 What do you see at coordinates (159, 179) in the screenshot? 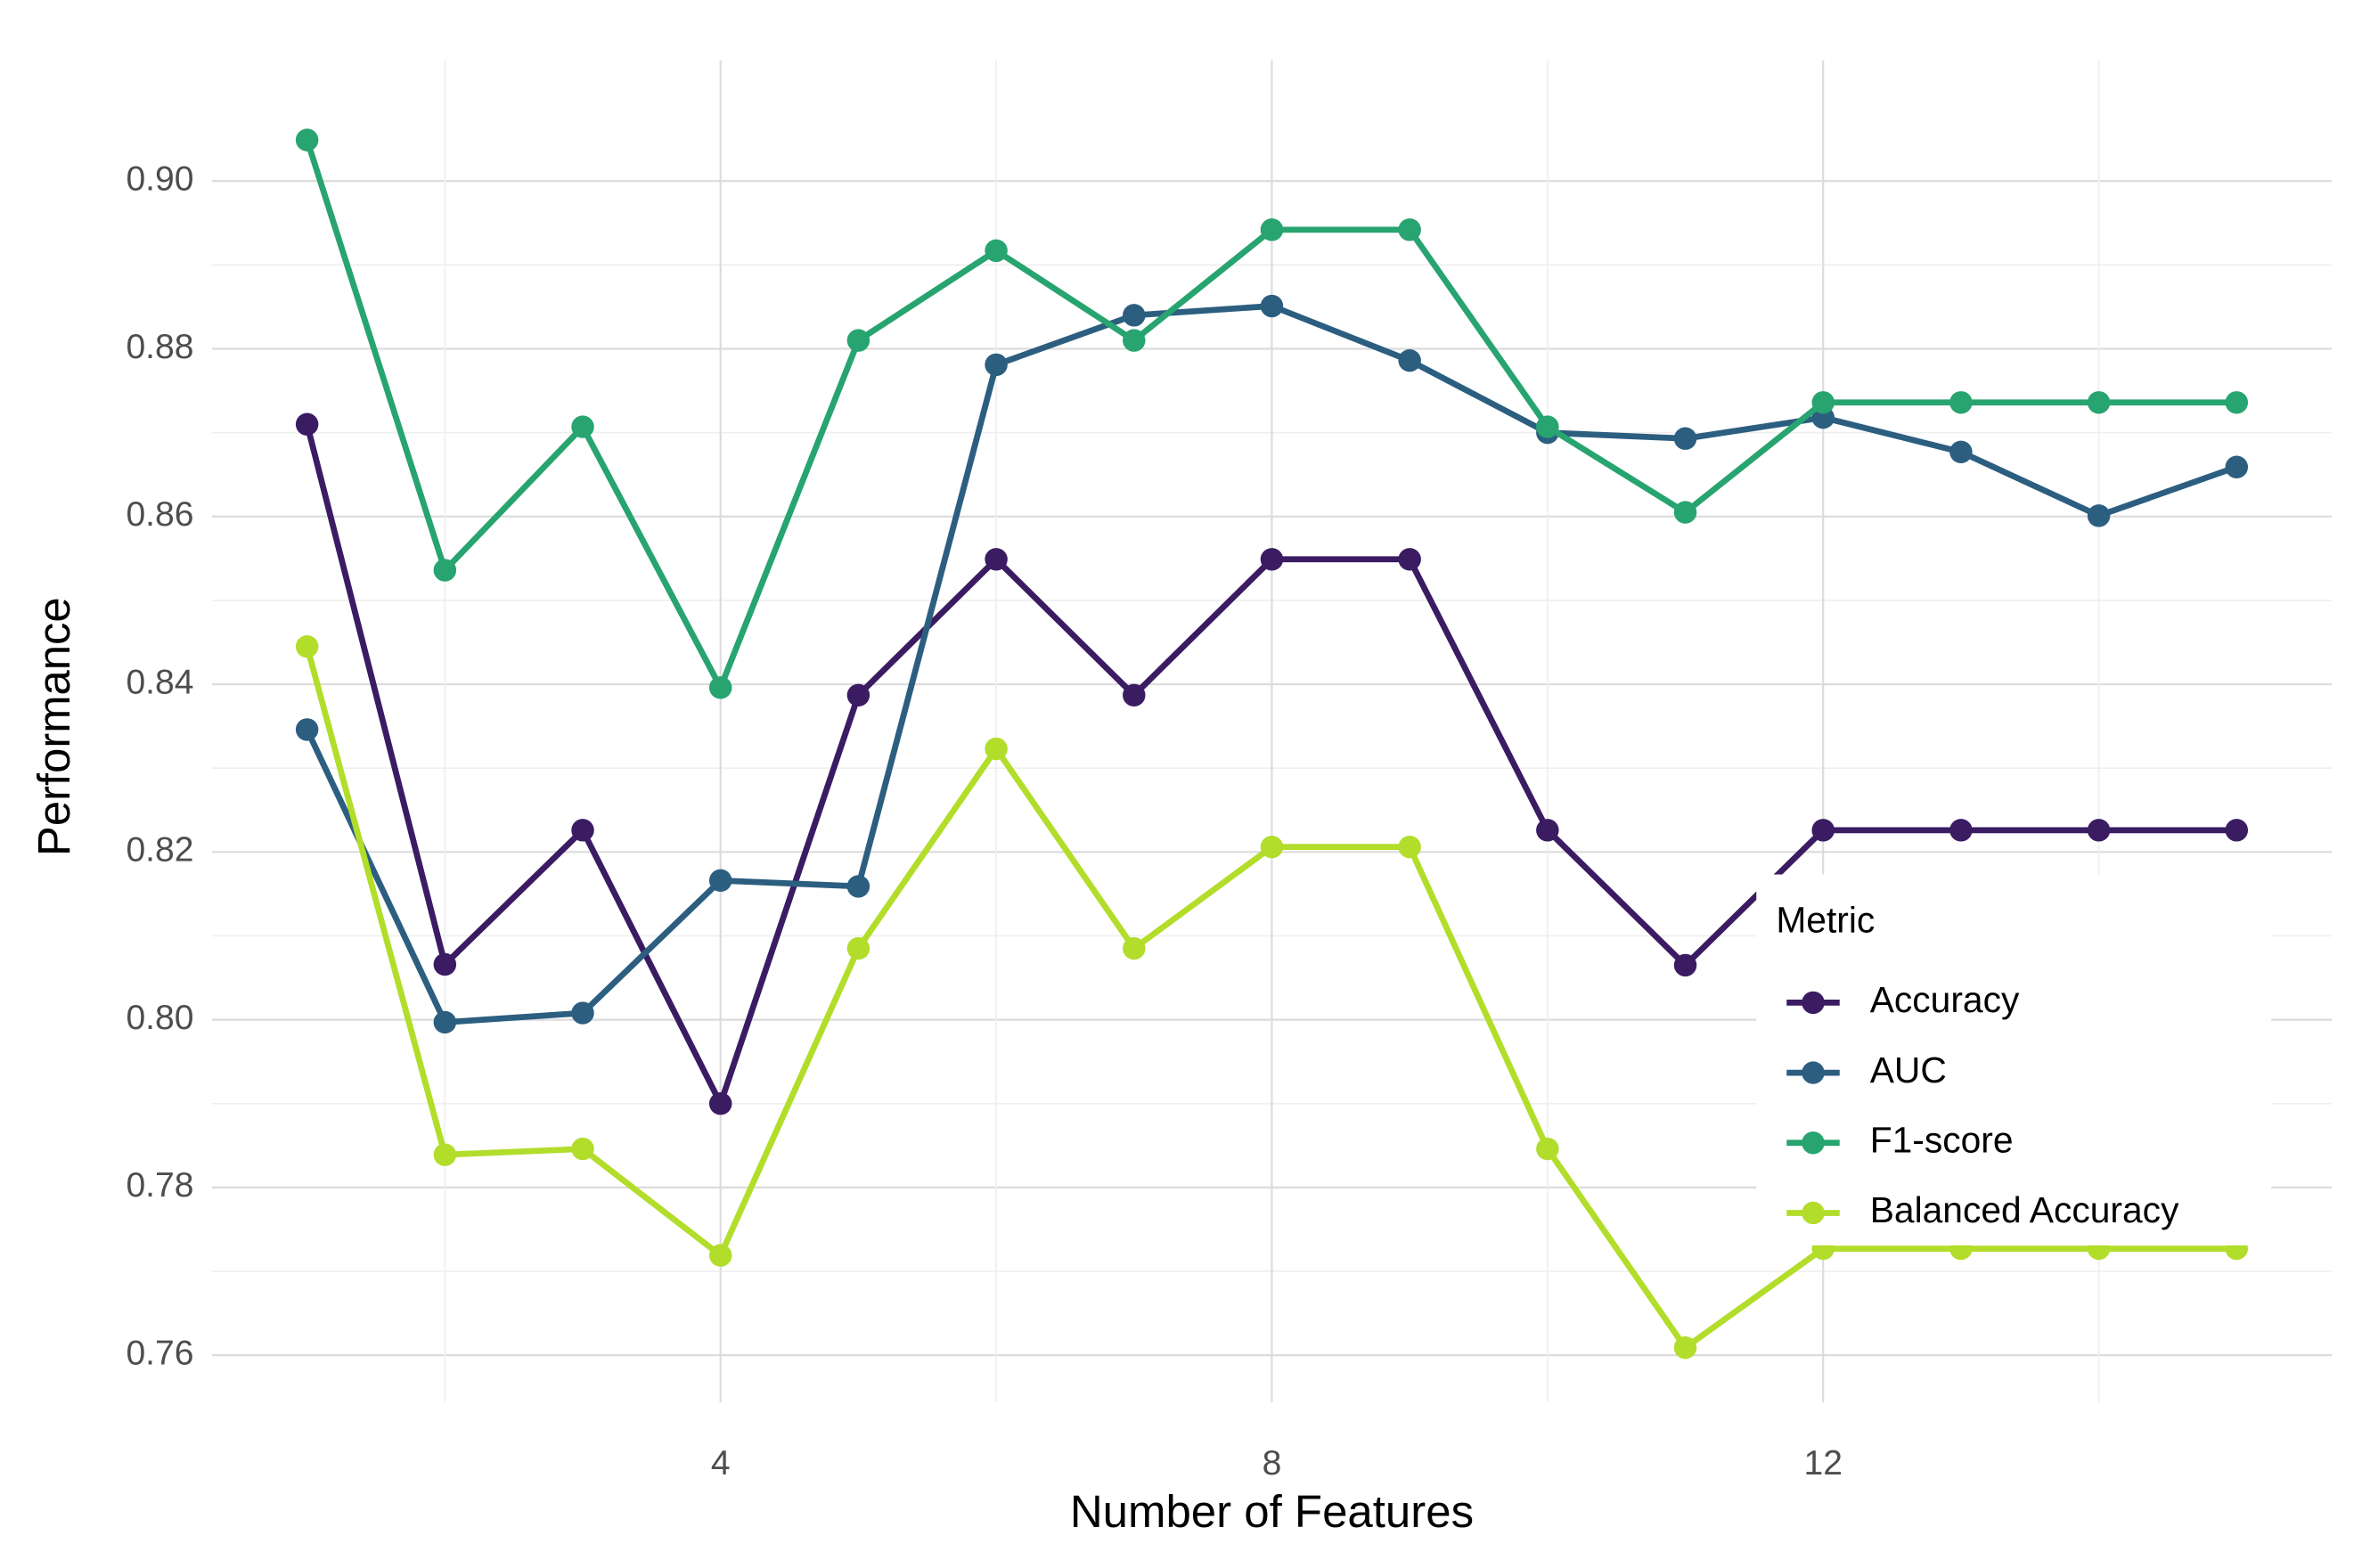
I see `y-tick-label: 0.90` at bounding box center [159, 179].